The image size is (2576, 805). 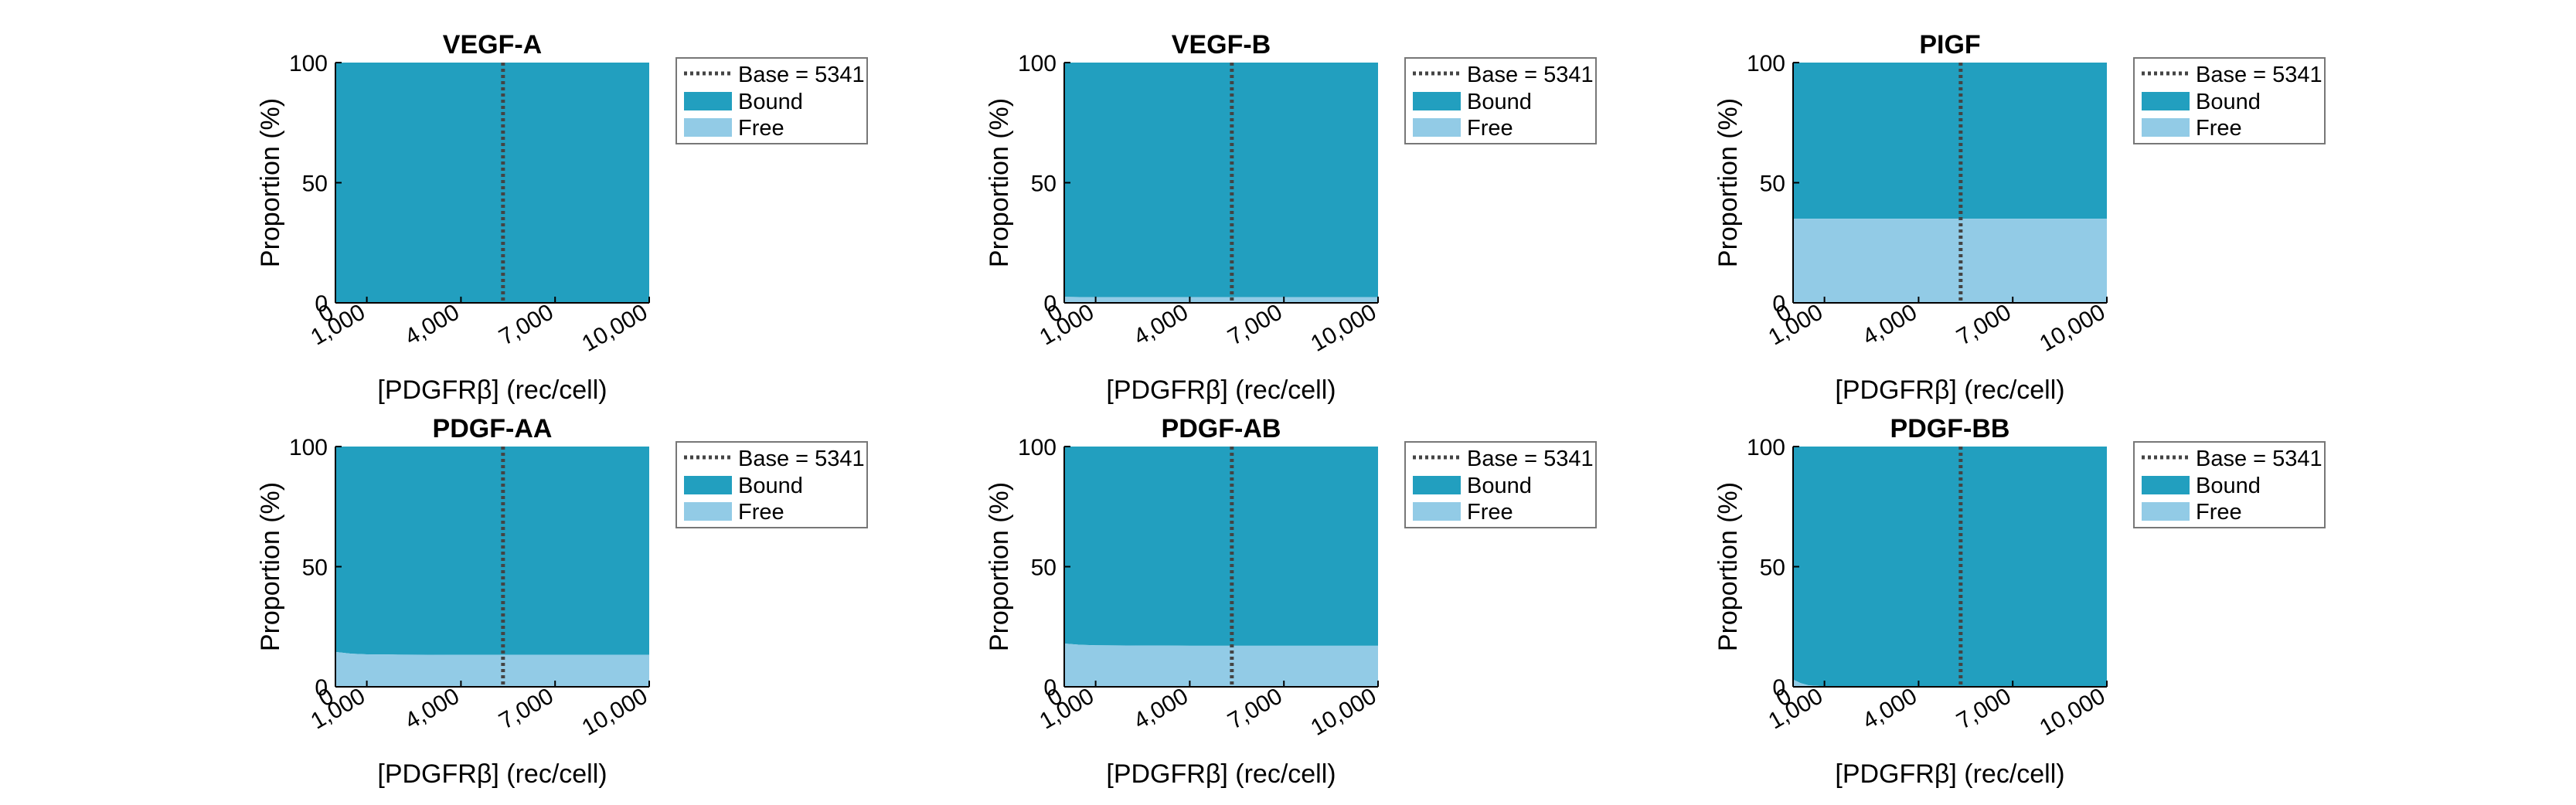 I want to click on chart-title: VEGF-B, so click(x=1221, y=44).